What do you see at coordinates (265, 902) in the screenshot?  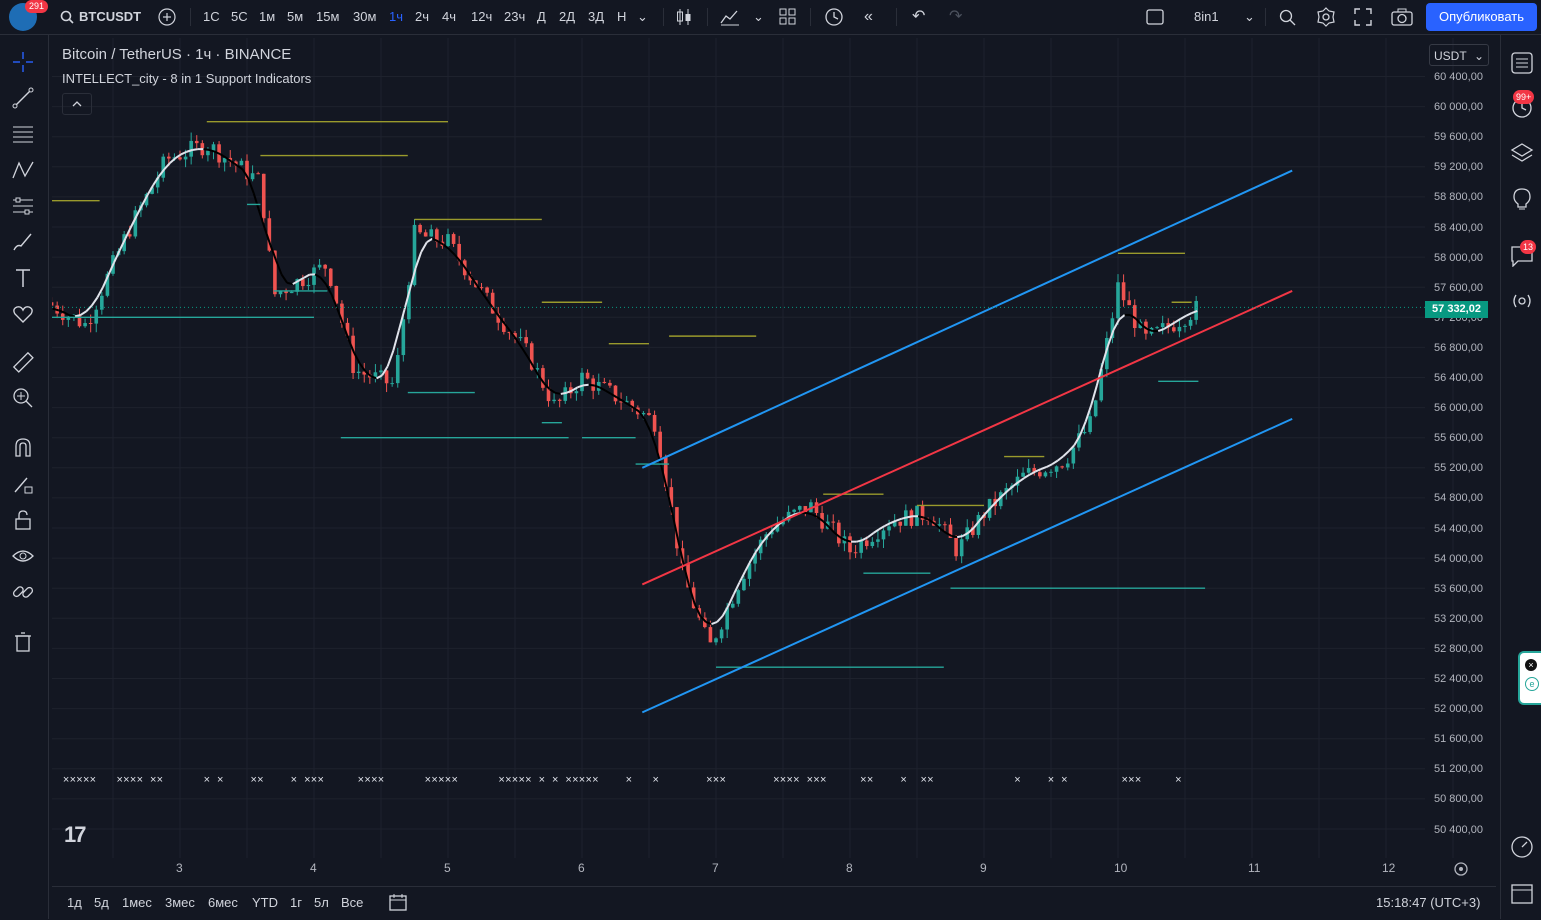 I see `range-button-5: YTD` at bounding box center [265, 902].